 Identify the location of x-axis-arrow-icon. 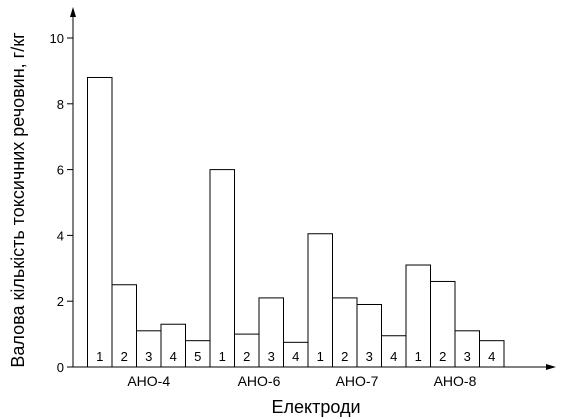
(551, 367).